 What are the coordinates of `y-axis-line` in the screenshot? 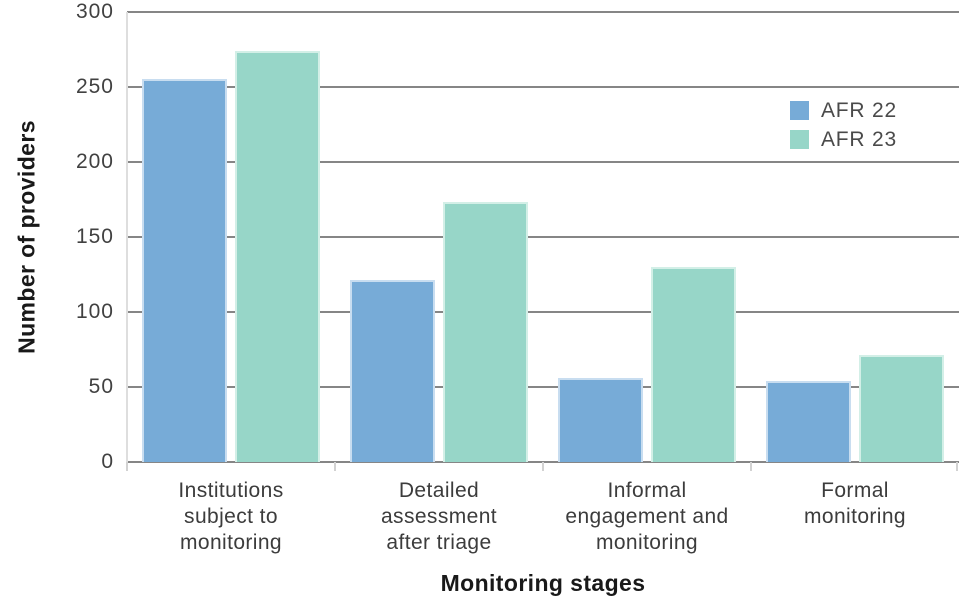 It's located at (127, 237).